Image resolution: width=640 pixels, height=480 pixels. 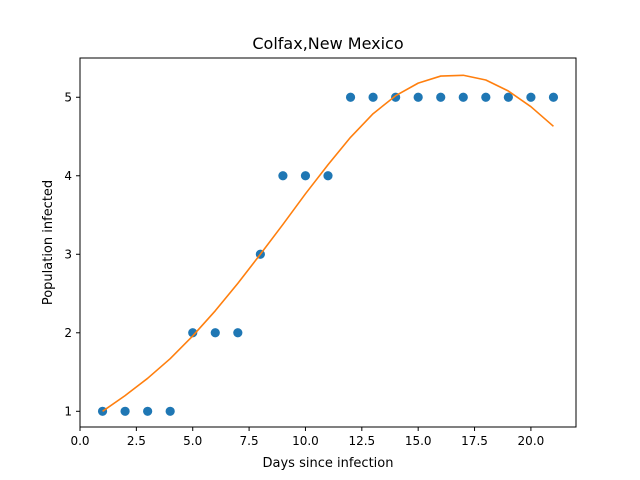 What do you see at coordinates (192, 441) in the screenshot?
I see `x-tick-label: 5.0` at bounding box center [192, 441].